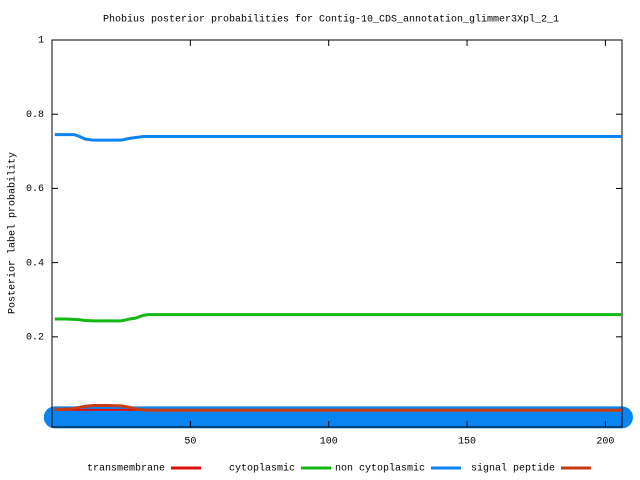 Image resolution: width=640 pixels, height=480 pixels. Describe the element at coordinates (126, 469) in the screenshot. I see `legend-label: transmembrane` at that location.